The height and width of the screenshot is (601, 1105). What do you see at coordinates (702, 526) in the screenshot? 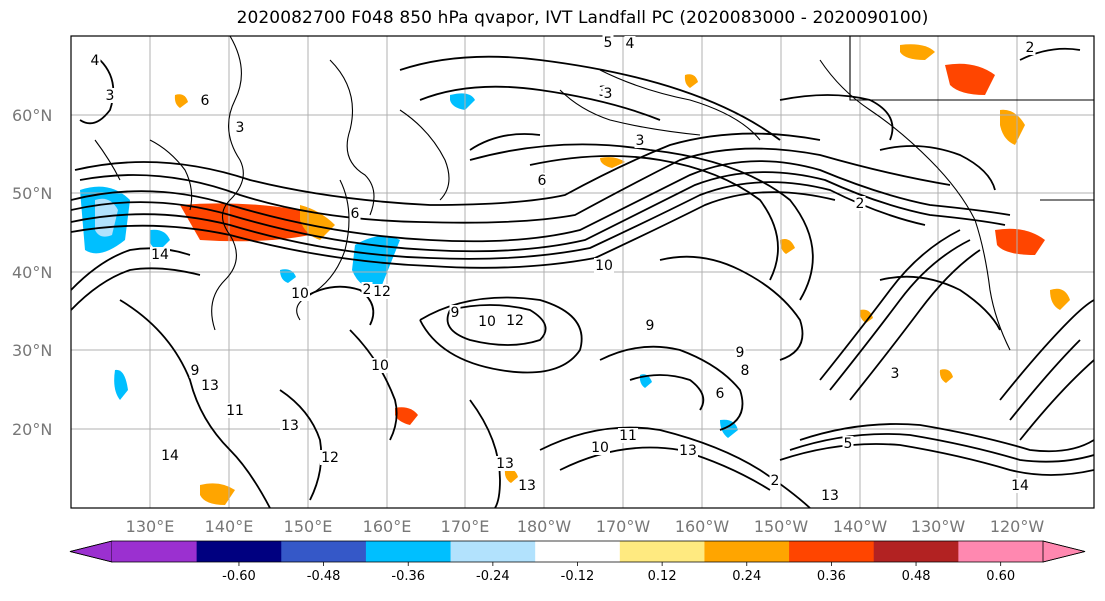
I see `lon-label: 160°W` at bounding box center [702, 526].